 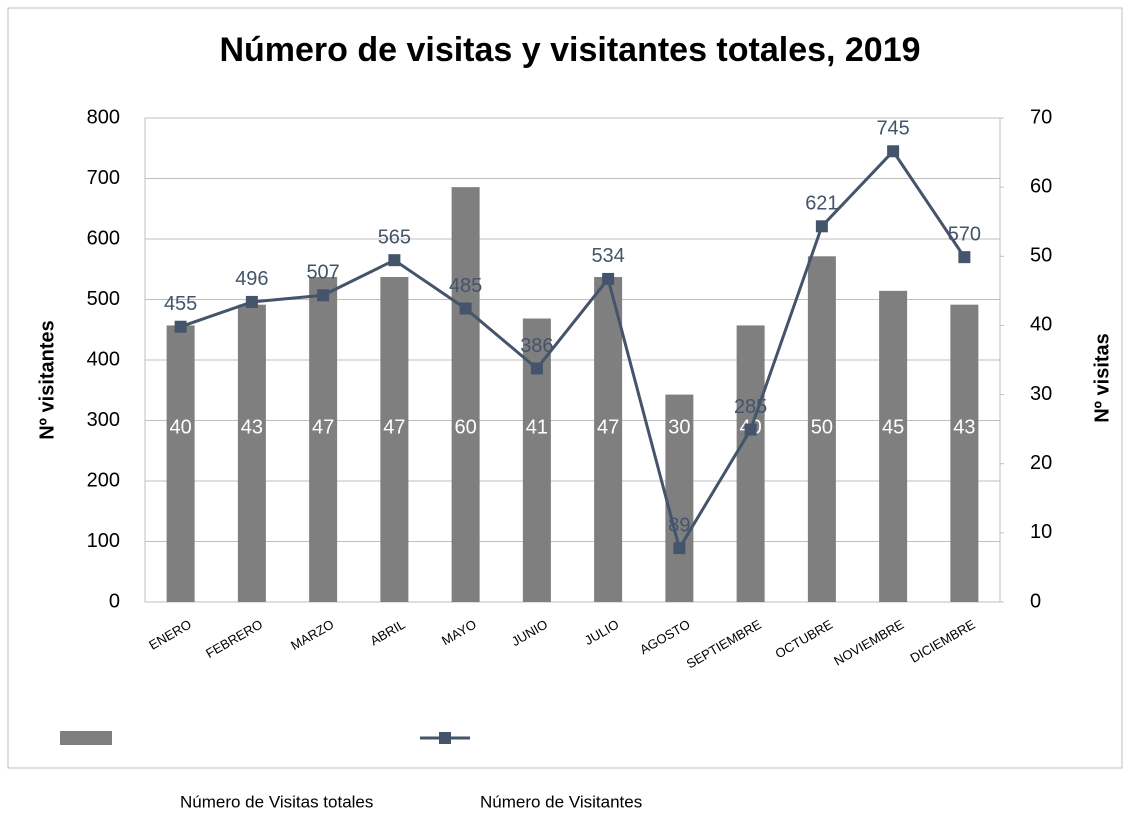 What do you see at coordinates (466, 427) in the screenshot?
I see `bar-value-label: 60` at bounding box center [466, 427].